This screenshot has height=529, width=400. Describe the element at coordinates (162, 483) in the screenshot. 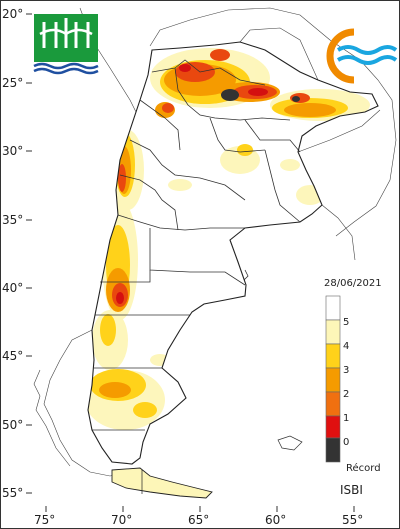

I see `tierra-del-fuego` at that location.